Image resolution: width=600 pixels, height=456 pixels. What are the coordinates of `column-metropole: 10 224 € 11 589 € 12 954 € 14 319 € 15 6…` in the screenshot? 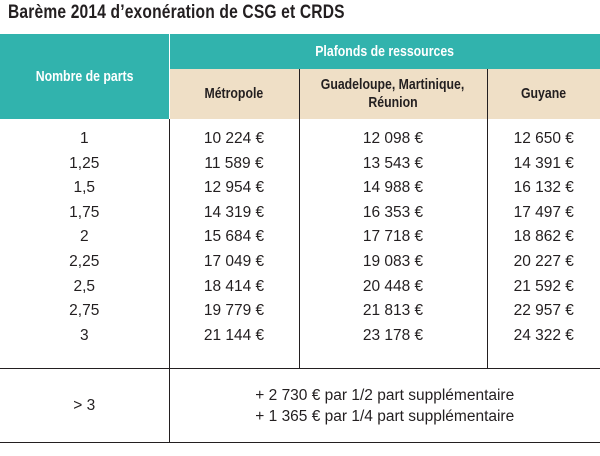 It's located at (234, 244).